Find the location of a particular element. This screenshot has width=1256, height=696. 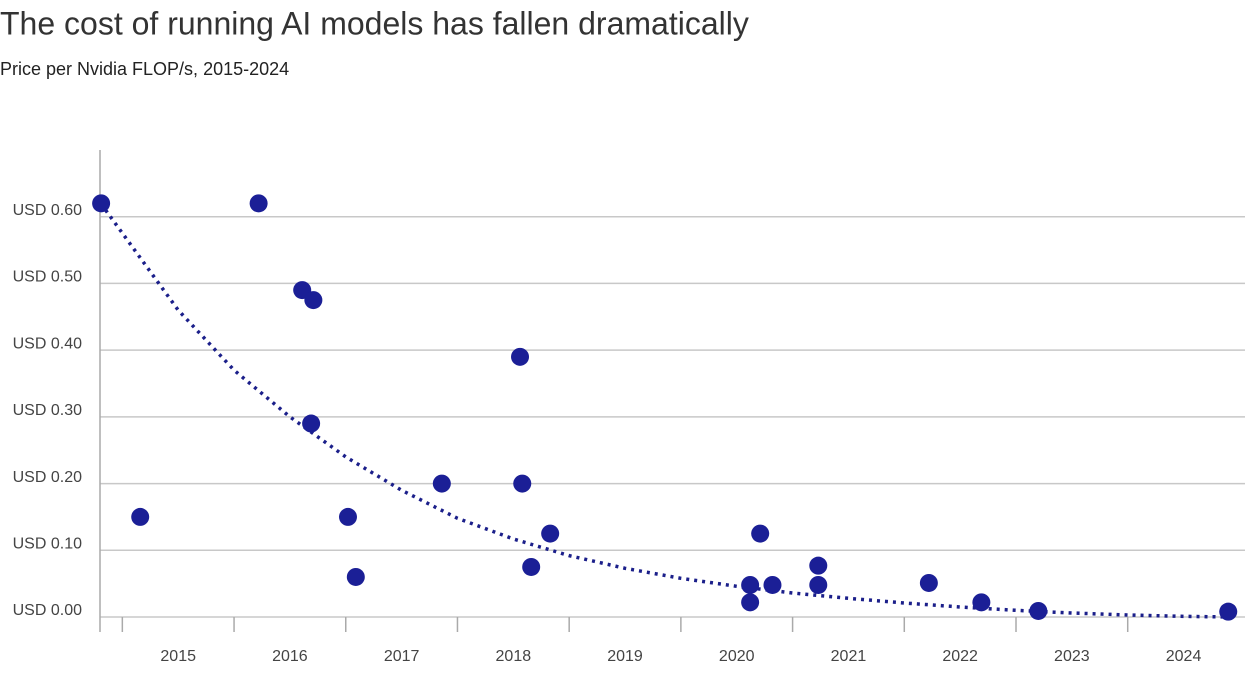

y-tick-label: USD 0.40 is located at coordinates (47, 343).